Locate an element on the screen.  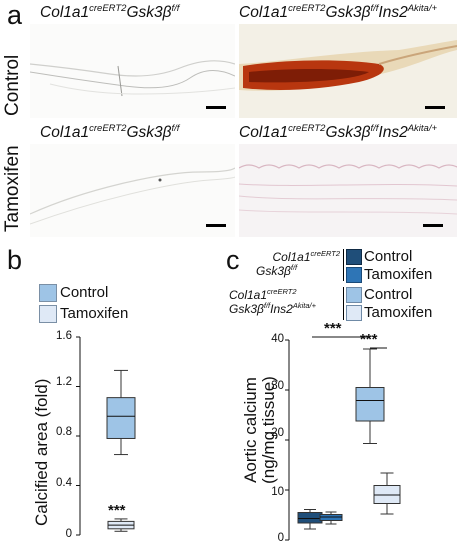
panel-c-letter: c is located at coordinates (233, 260).